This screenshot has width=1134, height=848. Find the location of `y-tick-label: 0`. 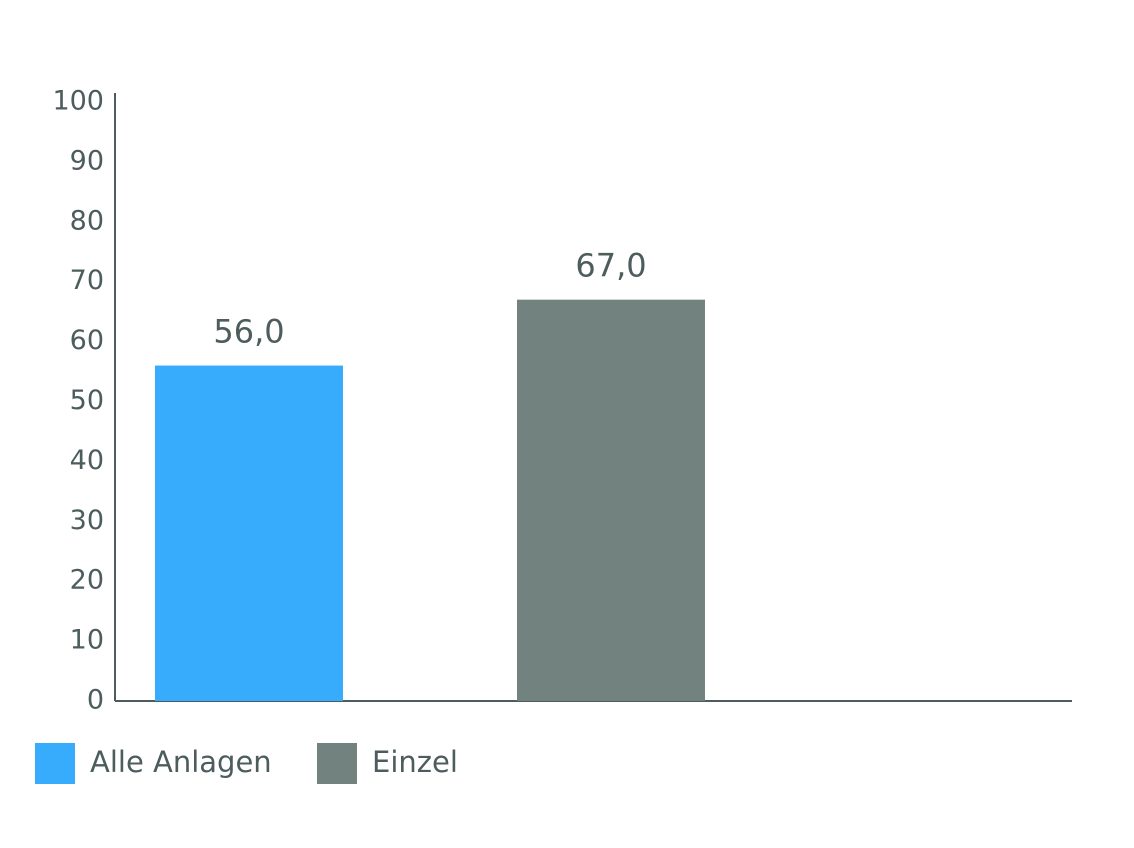

y-tick-label: 0 is located at coordinates (95, 700).